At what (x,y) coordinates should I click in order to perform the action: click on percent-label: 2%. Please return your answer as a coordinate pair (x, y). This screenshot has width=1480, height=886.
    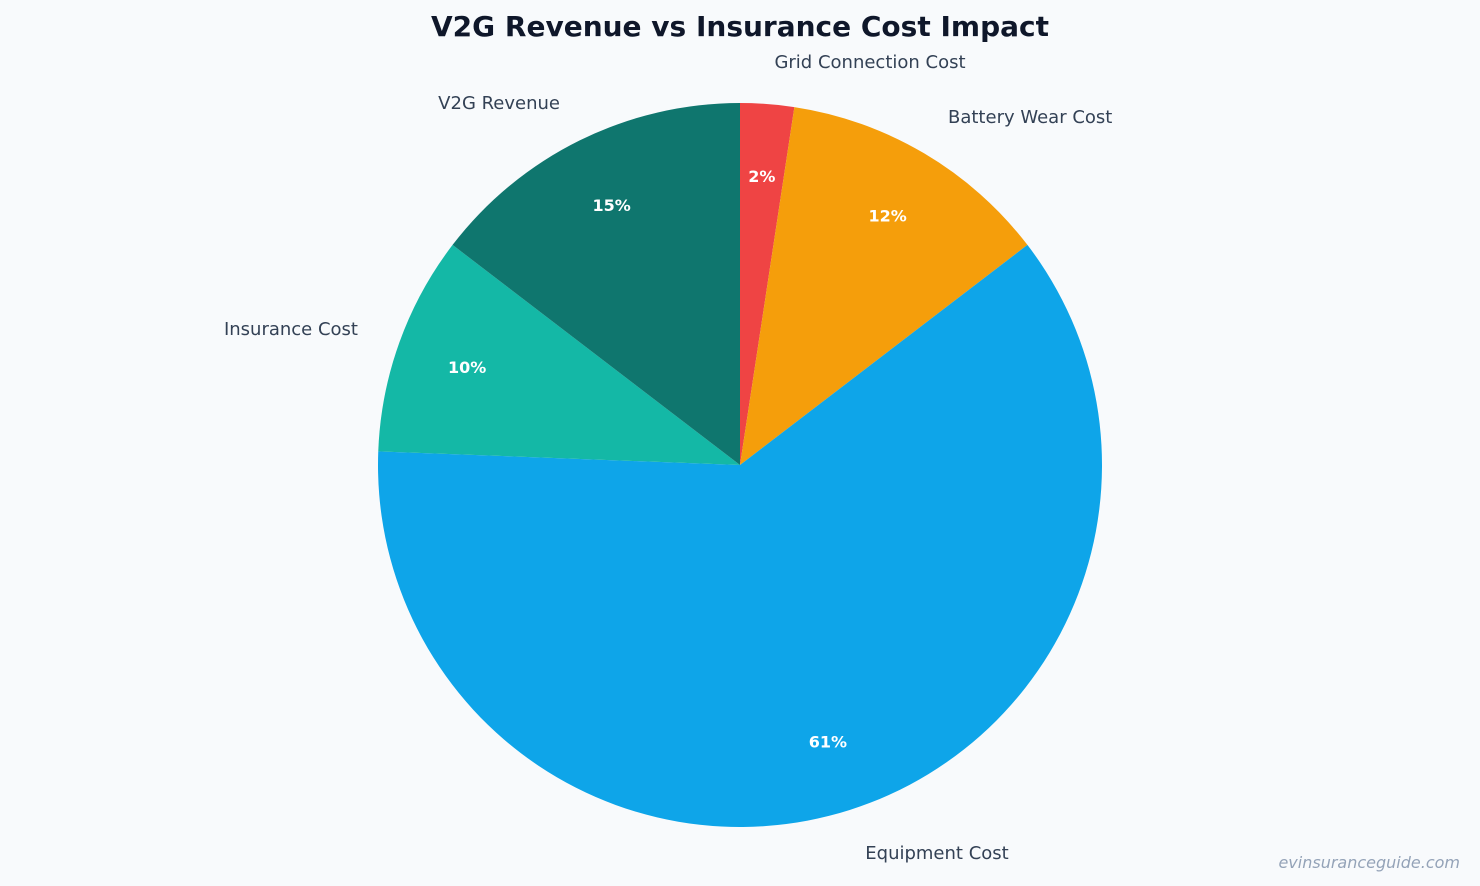
    Looking at the image, I should click on (761, 176).